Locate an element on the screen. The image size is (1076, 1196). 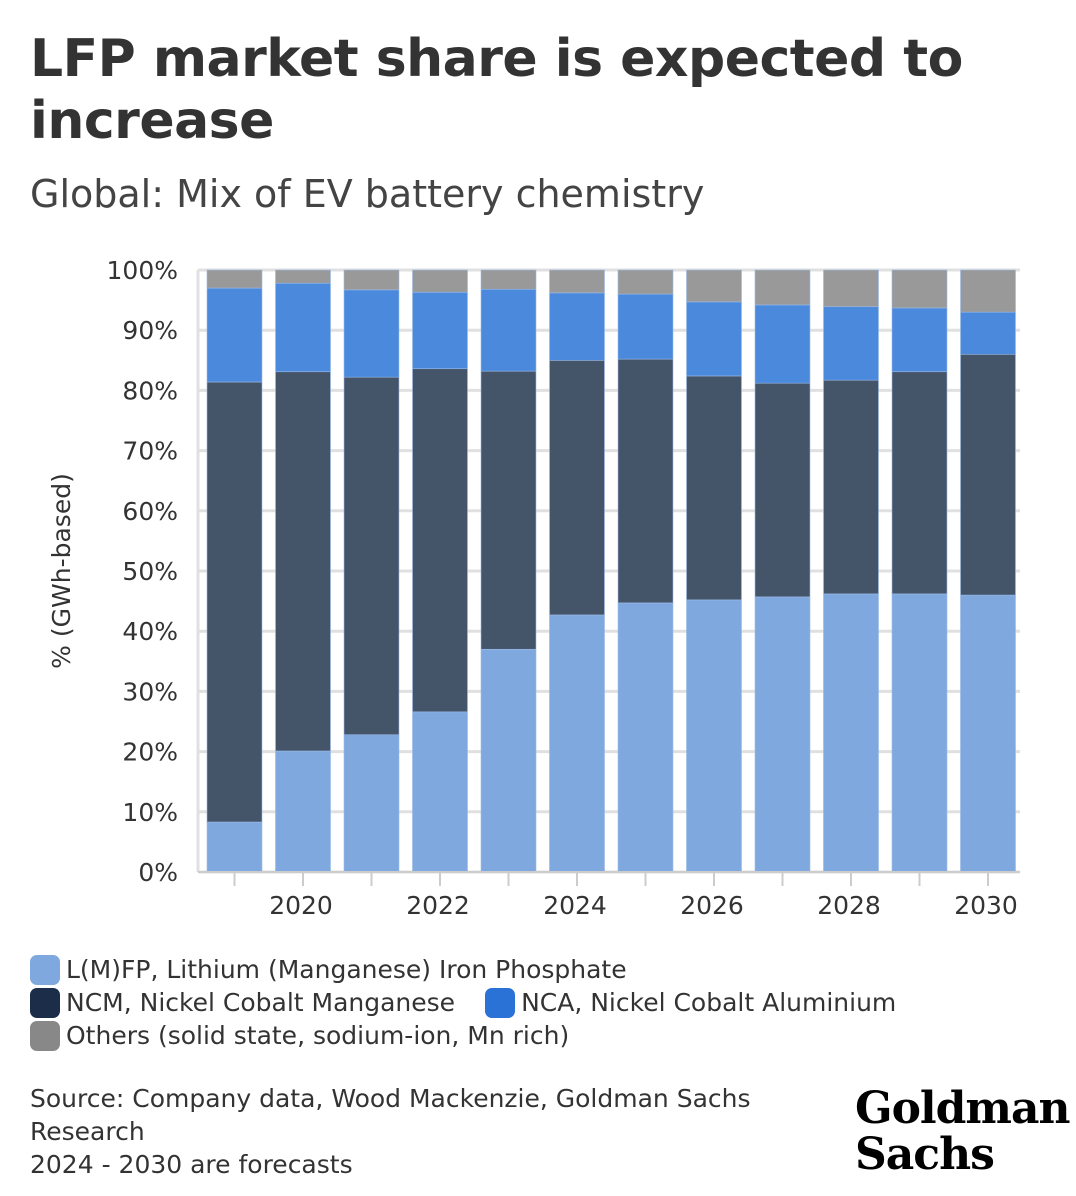
y-axis-label: % (GWh-based) is located at coordinates (61, 571).